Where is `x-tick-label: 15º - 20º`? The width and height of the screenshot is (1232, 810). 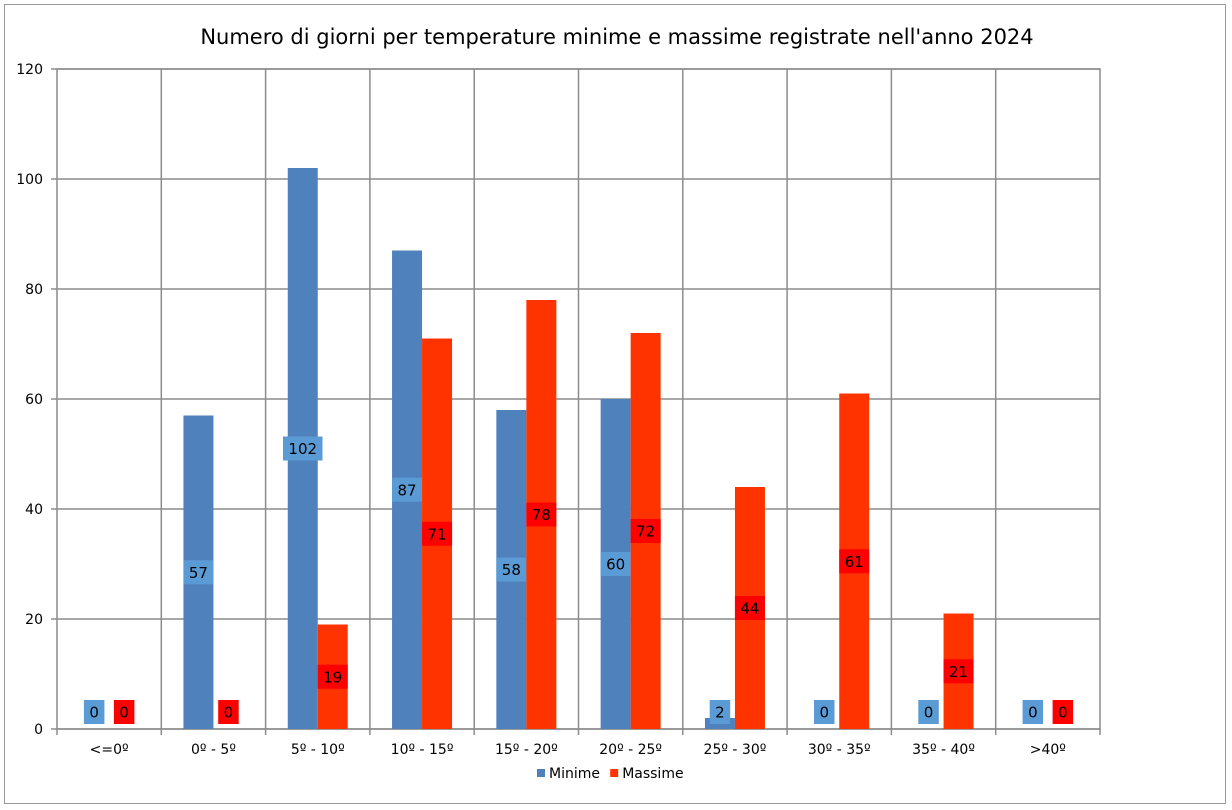 x-tick-label: 15º - 20º is located at coordinates (526, 750).